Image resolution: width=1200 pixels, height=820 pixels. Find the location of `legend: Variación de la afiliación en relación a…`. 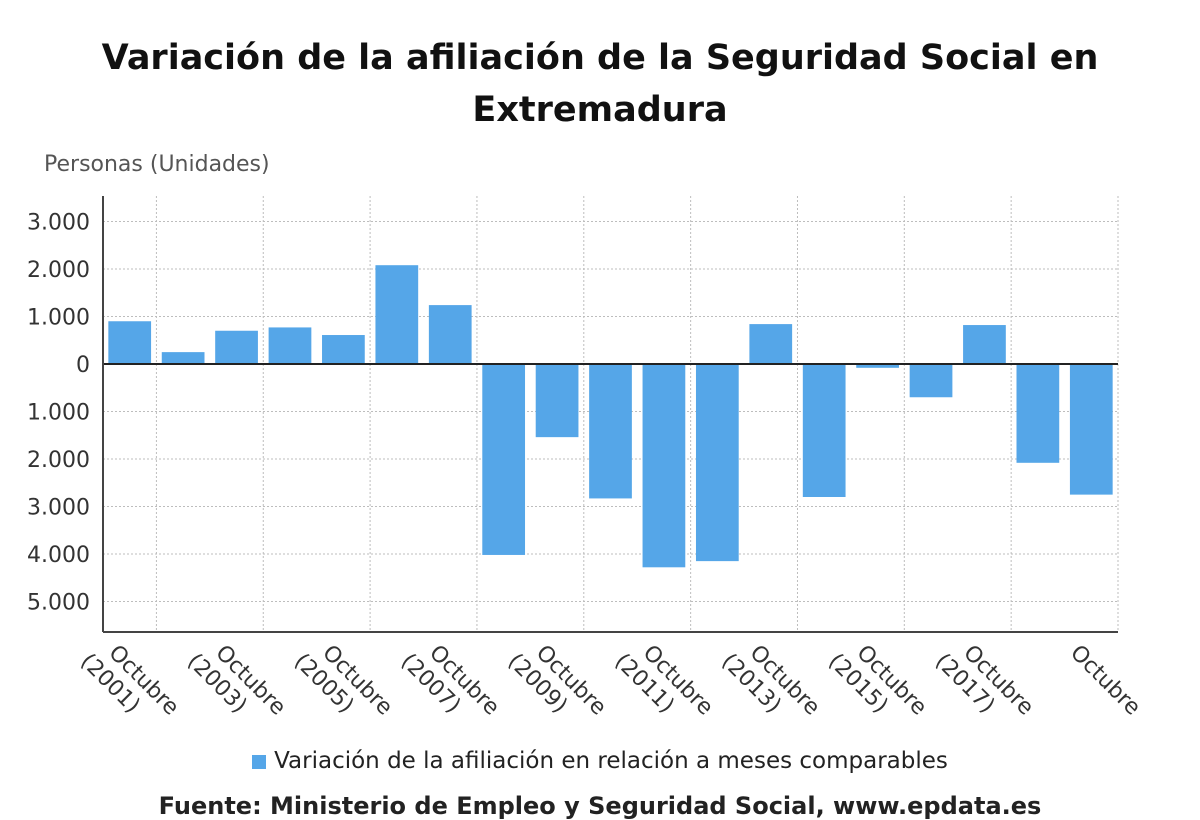

legend: Variación de la afiliación en relación a… is located at coordinates (600, 761).